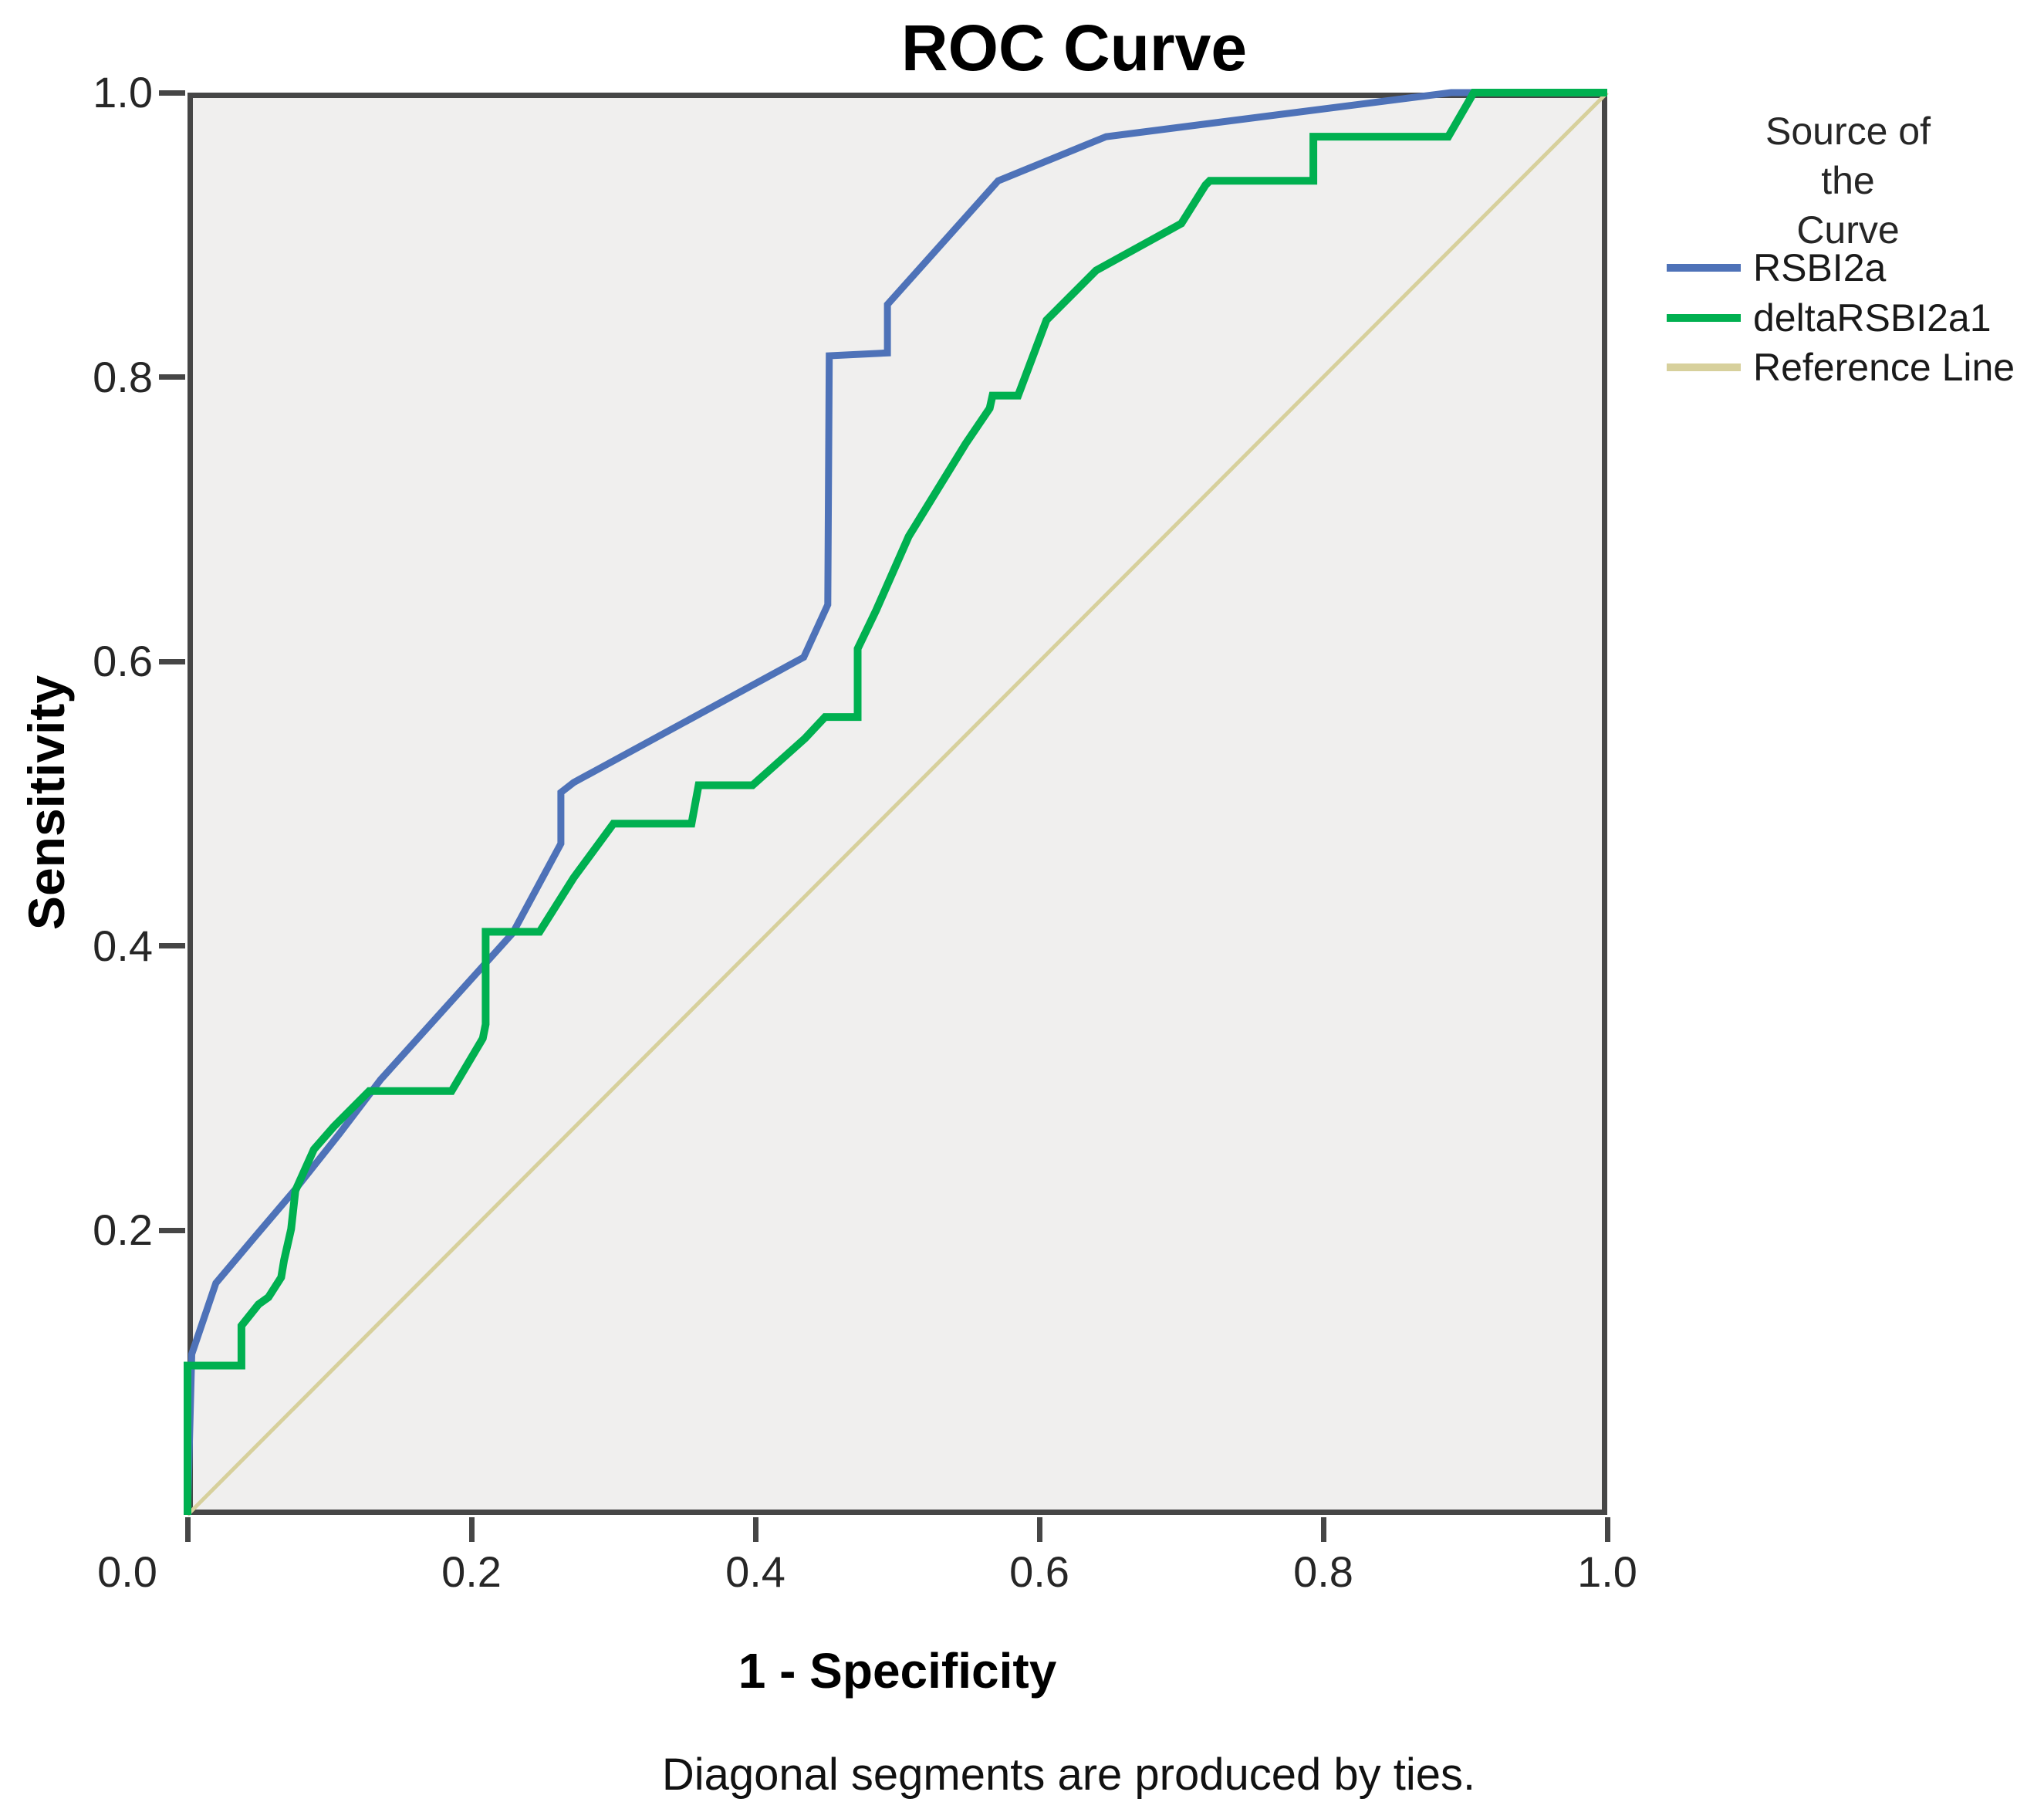  What do you see at coordinates (123, 1230) in the screenshot?
I see `y-tick-label-0.2: 0.2` at bounding box center [123, 1230].